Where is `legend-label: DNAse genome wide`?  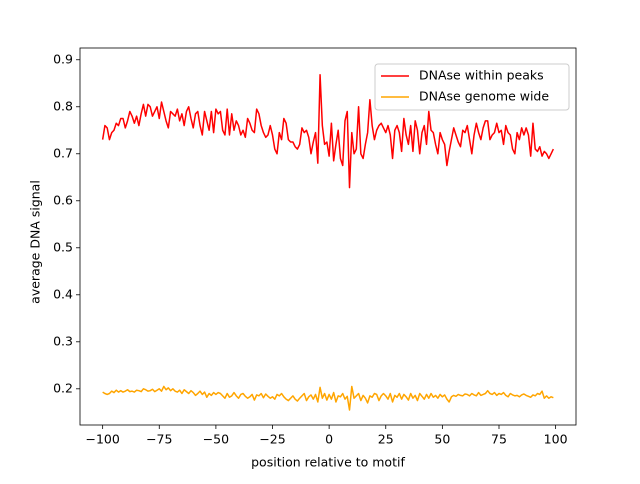
legend-label: DNAse genome wide is located at coordinates (484, 96).